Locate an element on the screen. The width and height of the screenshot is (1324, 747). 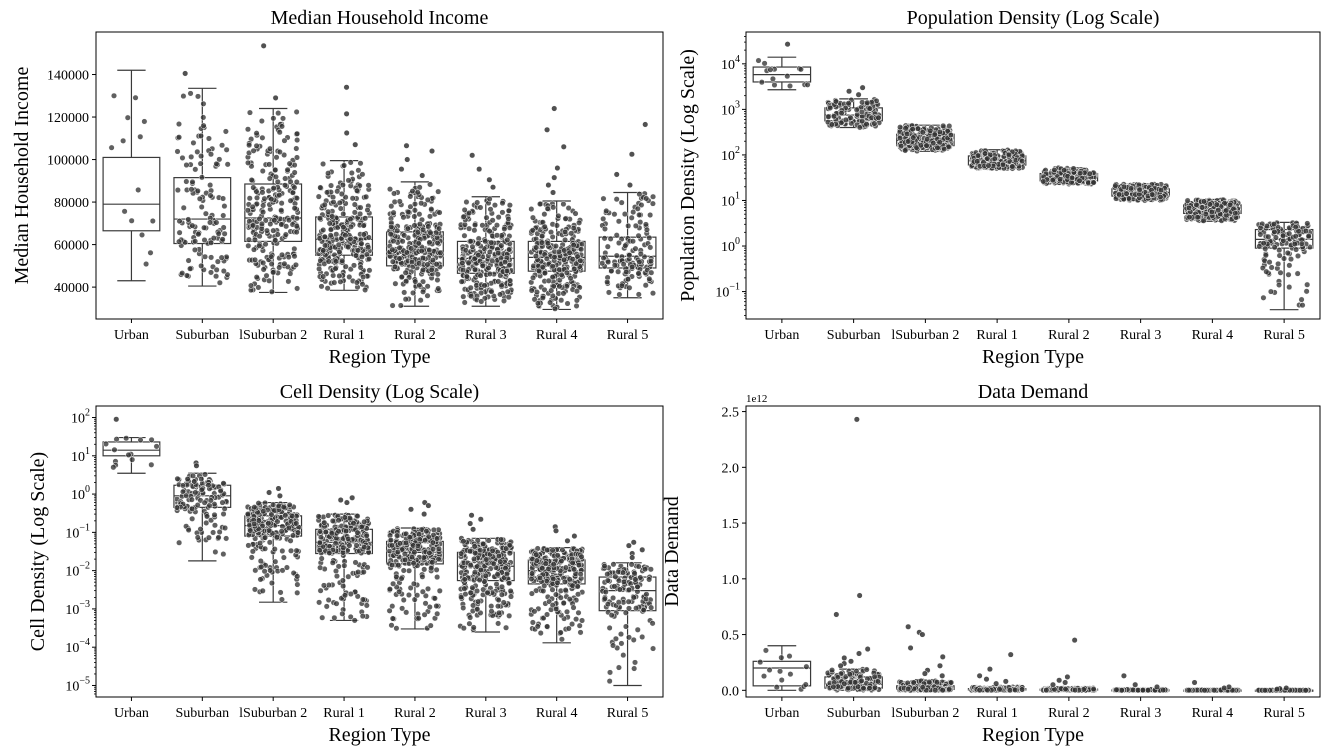
box-urban is located at coordinates (131, 175).